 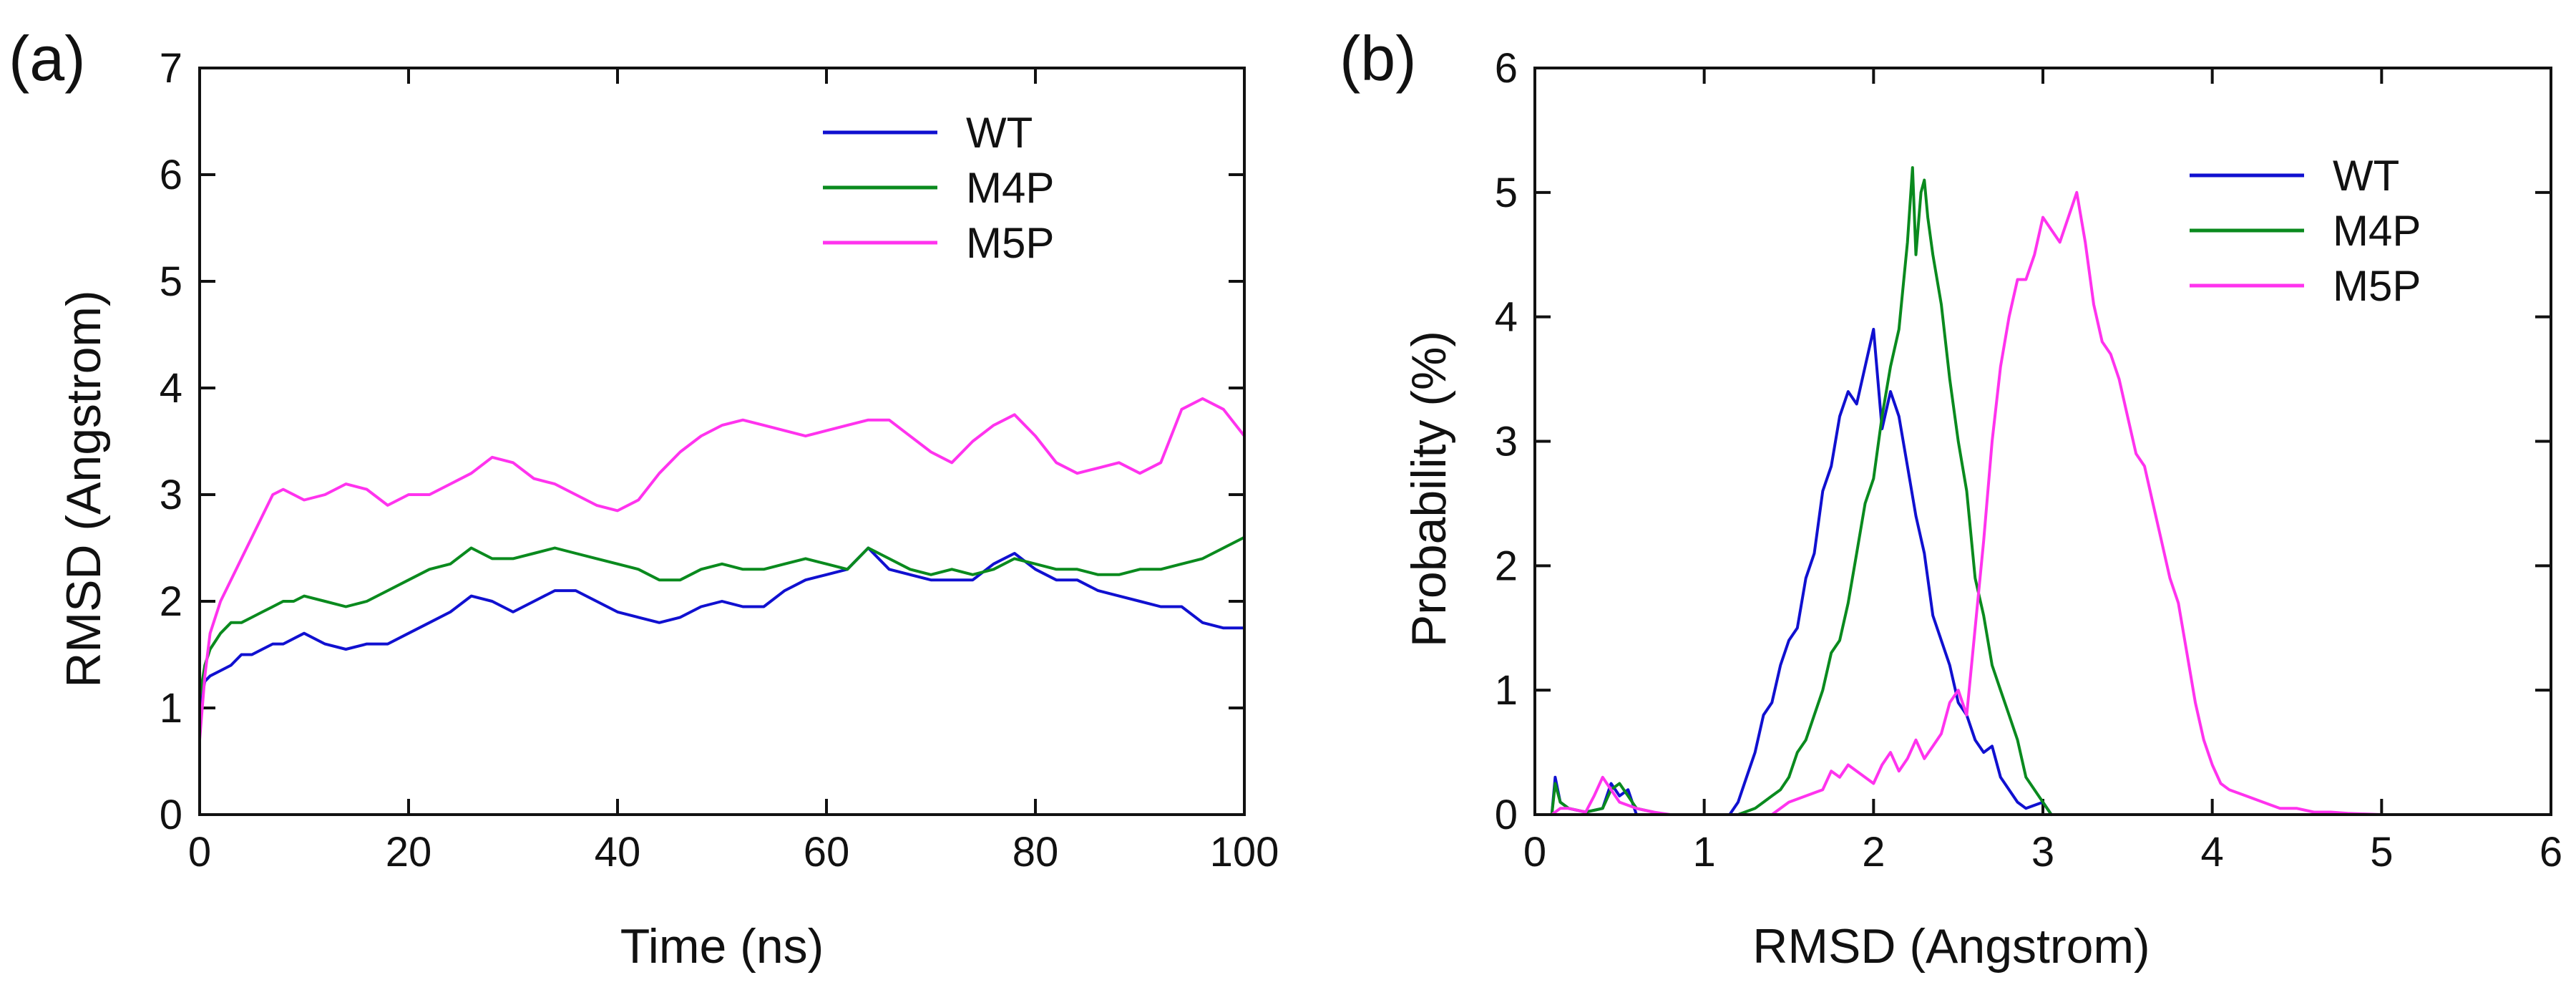 What do you see at coordinates (1036, 852) in the screenshot?
I see `panel-a-x-tick-label: 80` at bounding box center [1036, 852].